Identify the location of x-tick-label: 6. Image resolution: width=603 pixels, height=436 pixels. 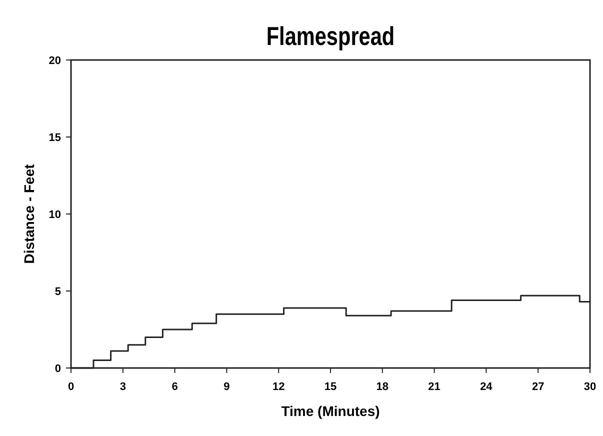
(175, 387).